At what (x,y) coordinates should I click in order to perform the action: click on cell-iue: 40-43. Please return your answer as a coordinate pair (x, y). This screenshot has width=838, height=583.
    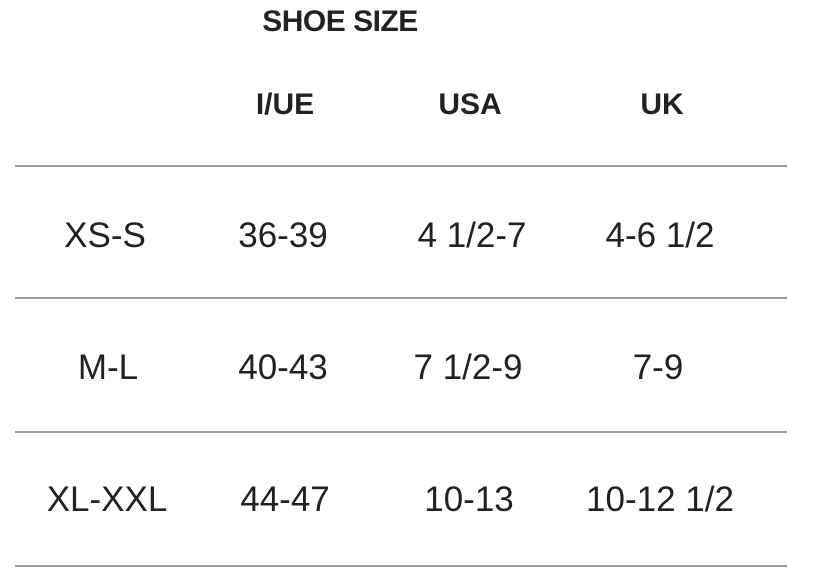
    Looking at the image, I should click on (283, 367).